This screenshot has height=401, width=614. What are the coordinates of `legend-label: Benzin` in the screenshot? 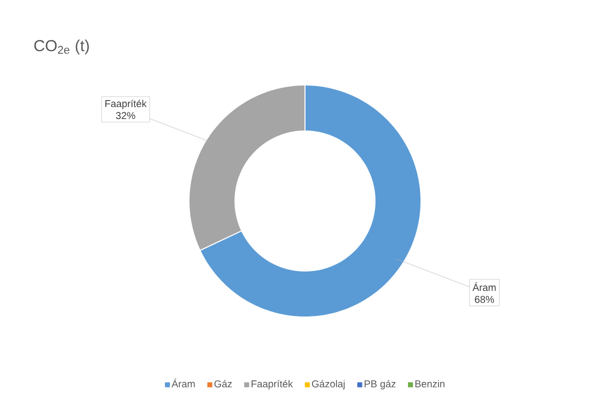 It's located at (429, 384).